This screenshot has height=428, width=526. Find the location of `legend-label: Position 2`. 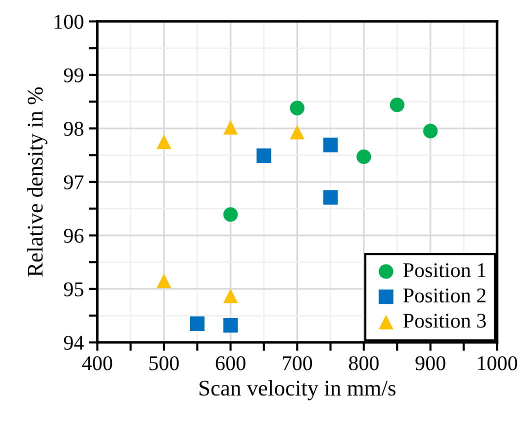

legend-label: Position 2 is located at coordinates (444, 295).